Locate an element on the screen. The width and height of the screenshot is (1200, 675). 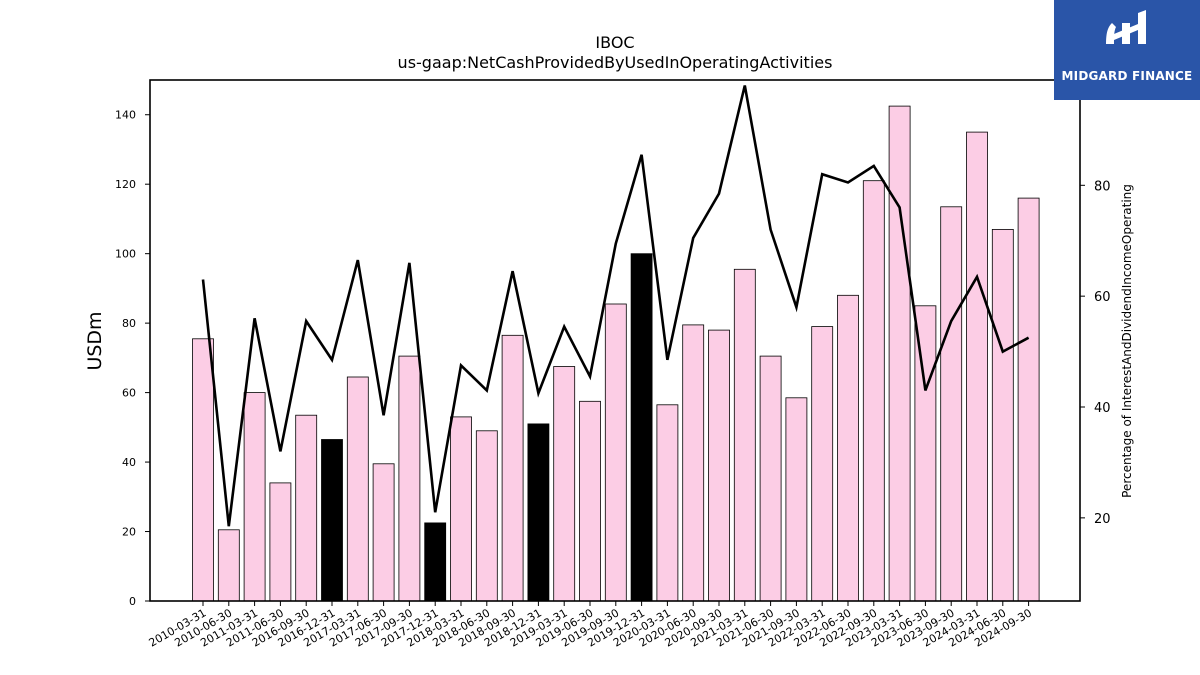
y-tick-label-100: 100 is located at coordinates (125, 254).